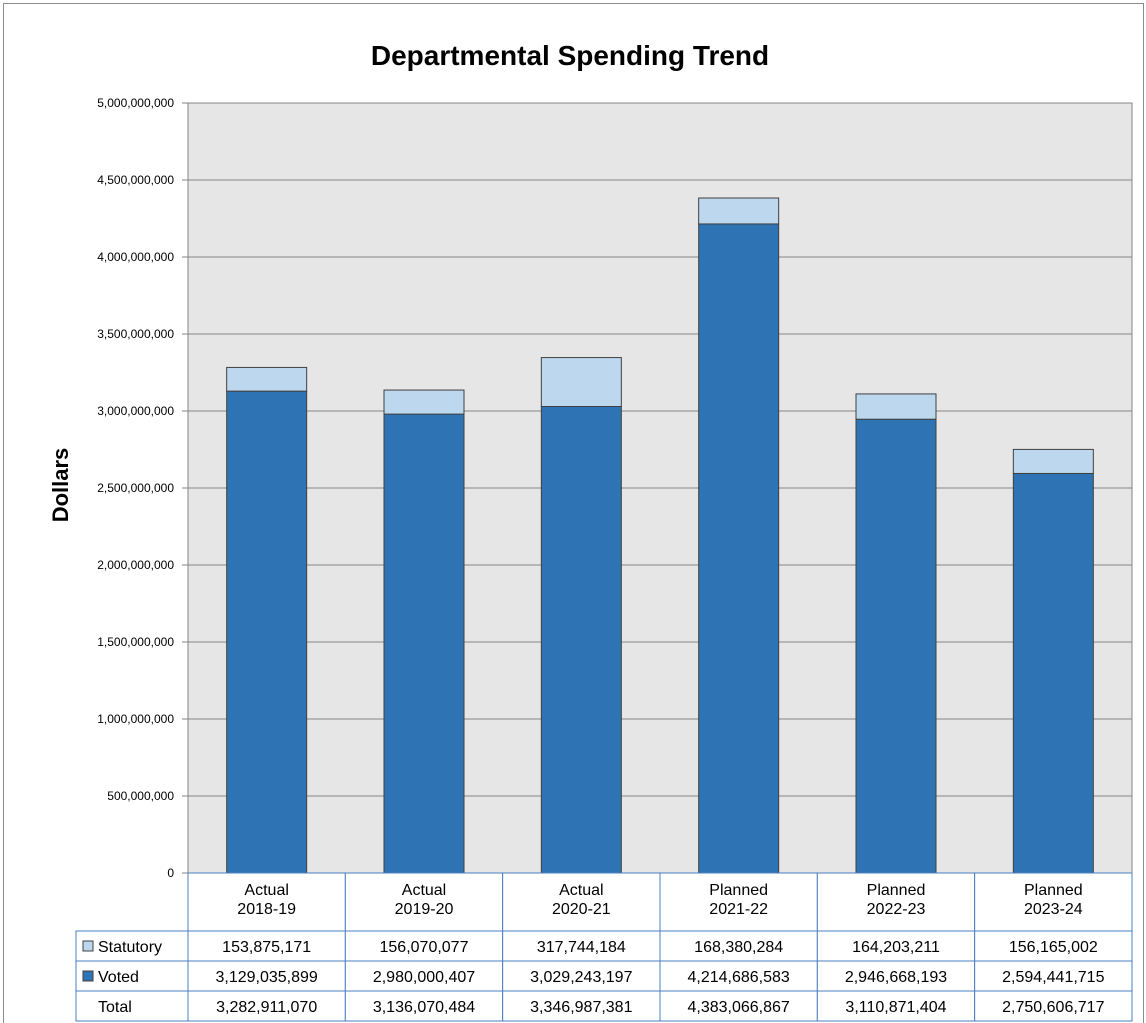 Image resolution: width=1146 pixels, height=1023 pixels. I want to click on data-value-label: 156,070,077, so click(424, 947).